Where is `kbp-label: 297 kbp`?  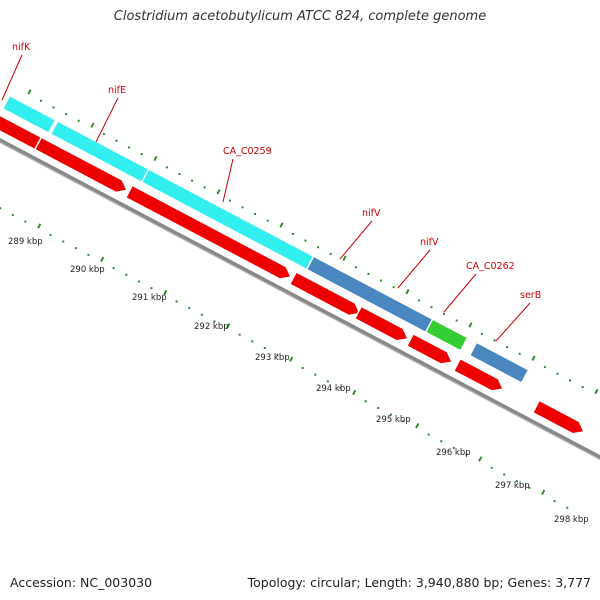 kbp-label: 297 kbp is located at coordinates (512, 486).